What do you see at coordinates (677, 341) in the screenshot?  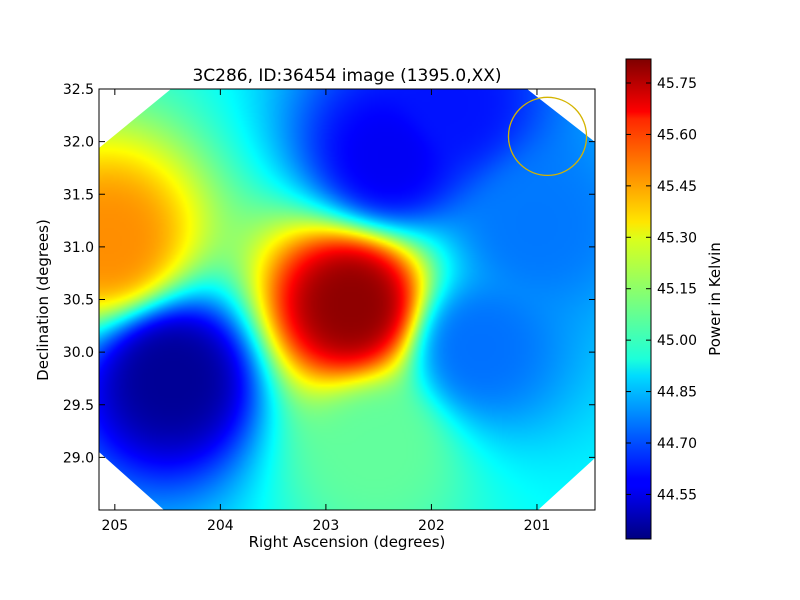 I see `colorbar-tick-label: 45.00` at bounding box center [677, 341].